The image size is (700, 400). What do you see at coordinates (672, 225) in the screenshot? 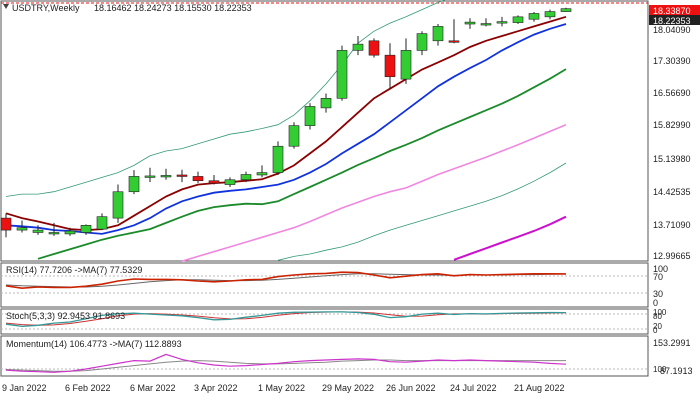
I see `price-axis-label-7: 13.71090` at bounding box center [672, 225].